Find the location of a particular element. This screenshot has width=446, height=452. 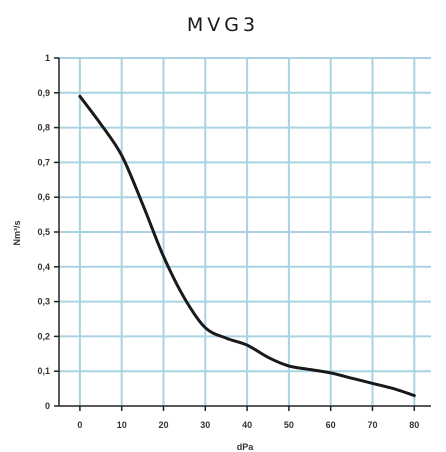

y-tick-label: 0,4 is located at coordinates (43, 267).